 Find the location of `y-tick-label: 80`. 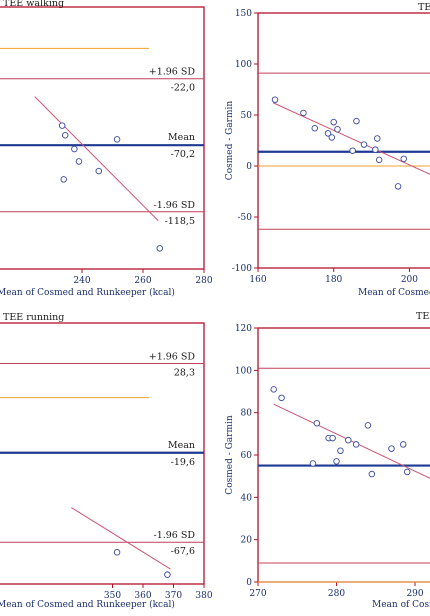

y-tick-label: 80 is located at coordinates (247, 414).